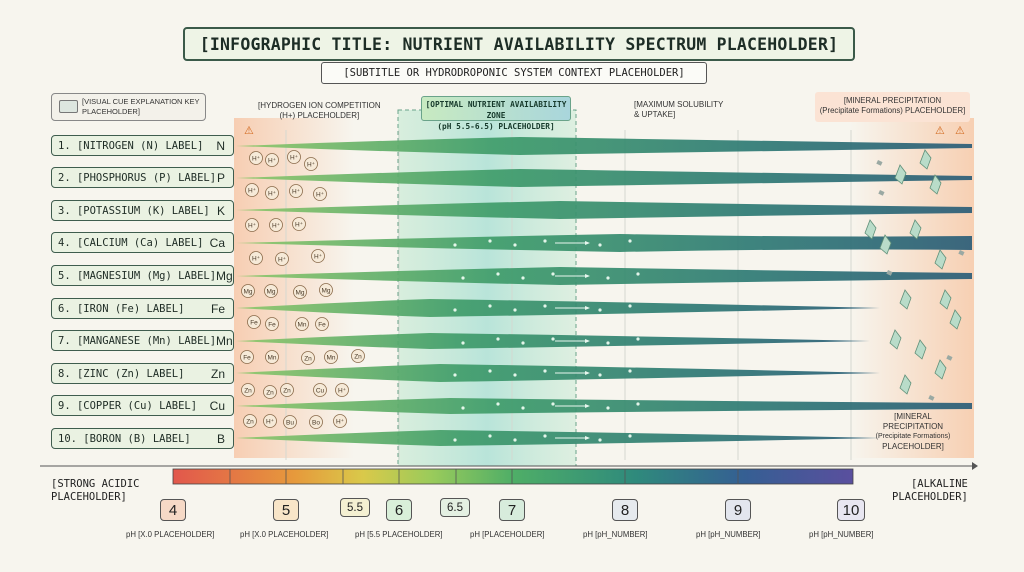 This screenshot has width=1024, height=572. Describe the element at coordinates (142, 373) in the screenshot. I see `nutrient-label-zinc: 8. [ZINC (Zn) LABEL] Zn` at that location.